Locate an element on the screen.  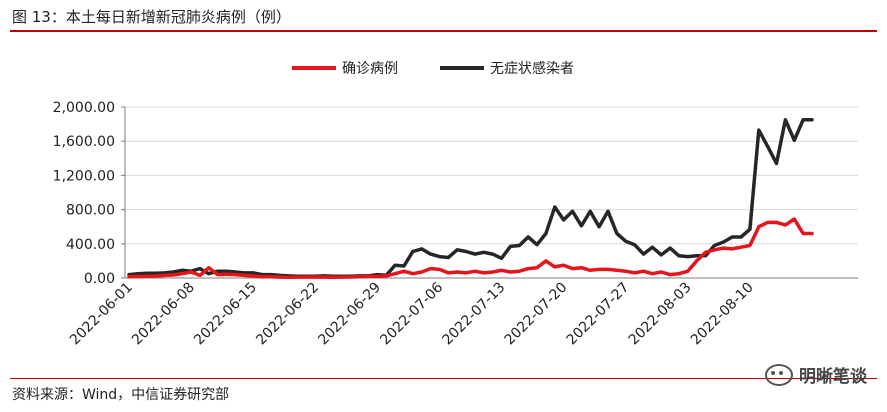
x-tick: 2022-06-08 is located at coordinates (163, 314).